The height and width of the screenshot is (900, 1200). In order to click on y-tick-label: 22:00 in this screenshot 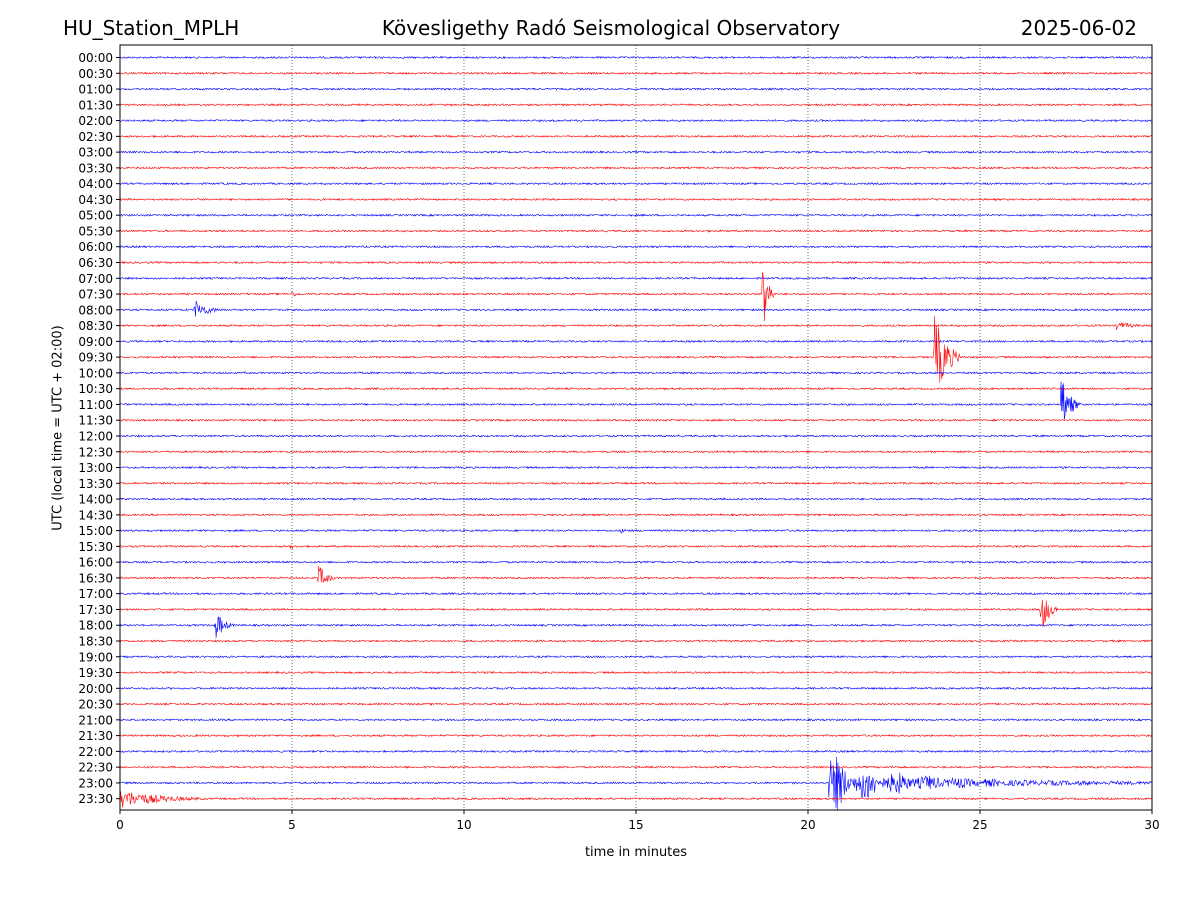, I will do `click(95, 752)`.